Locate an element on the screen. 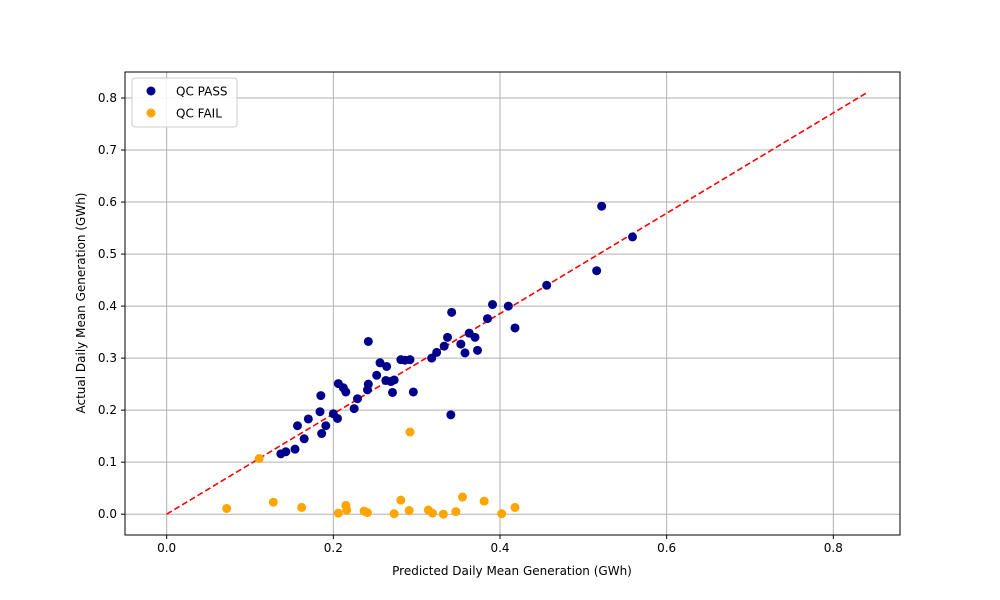 The width and height of the screenshot is (1000, 600). y-tick-label: 0.8 is located at coordinates (107, 98).